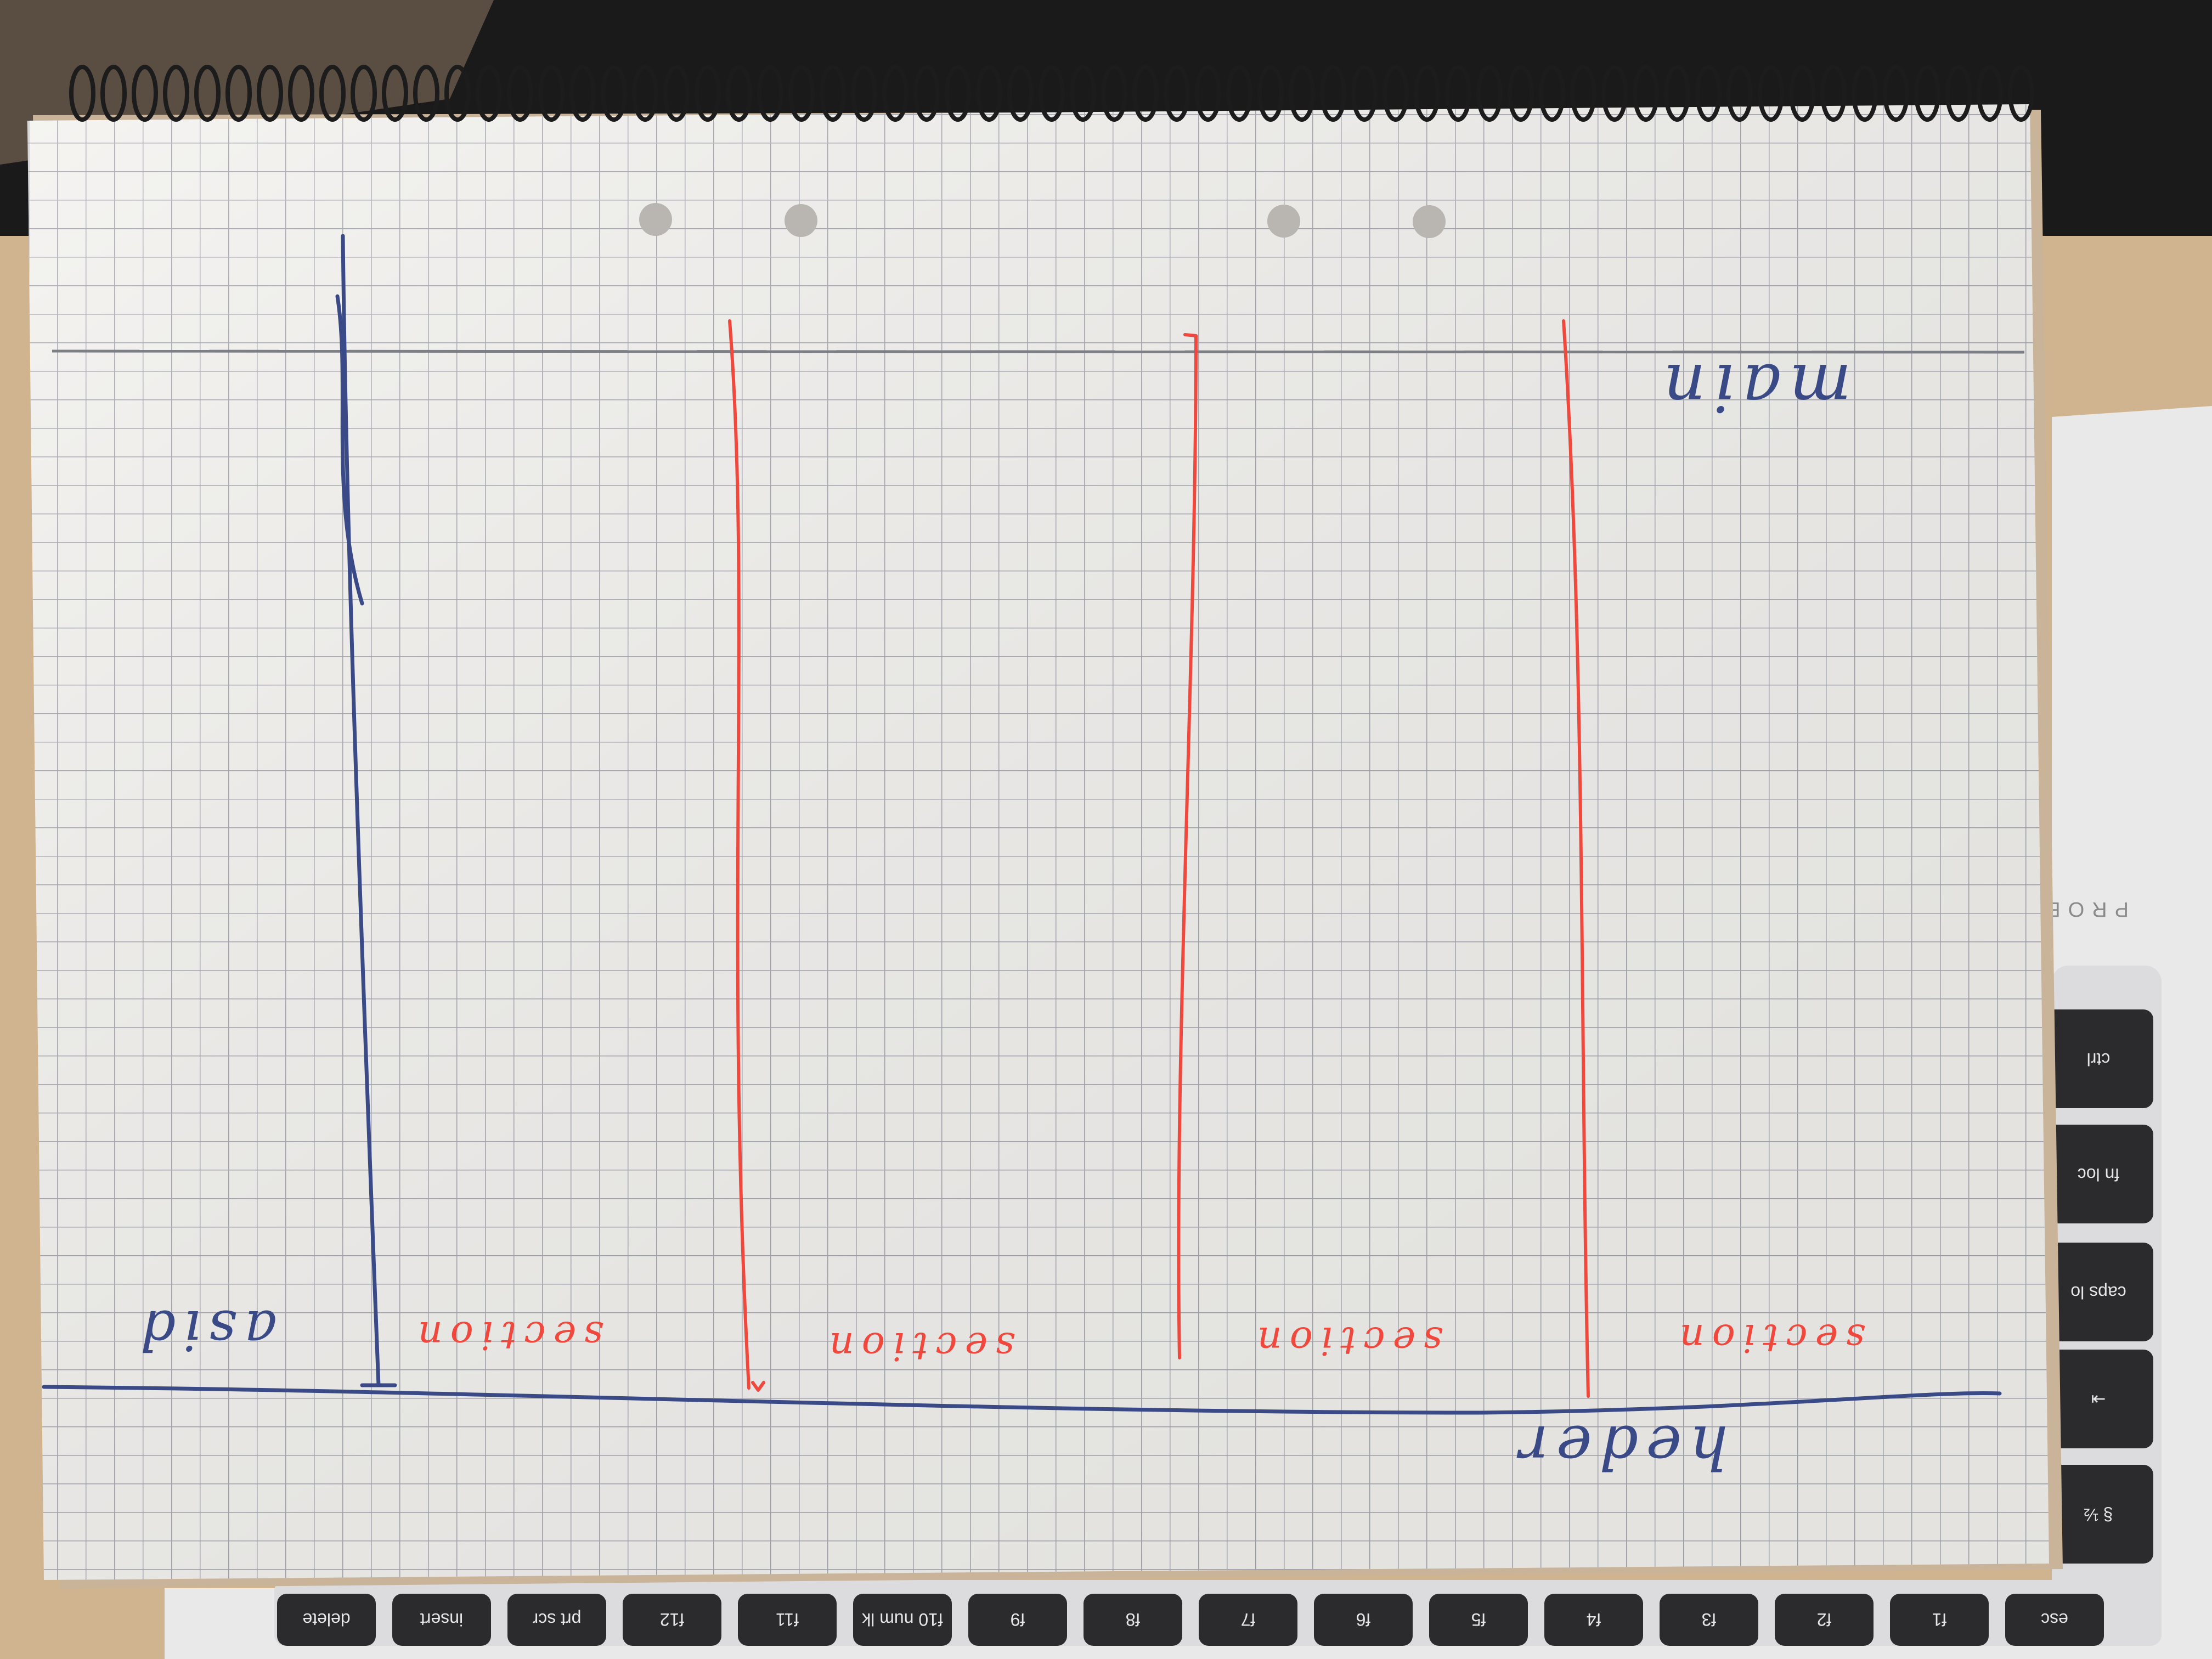  I want to click on keyboard-key-label: f8, so click(1133, 1620).